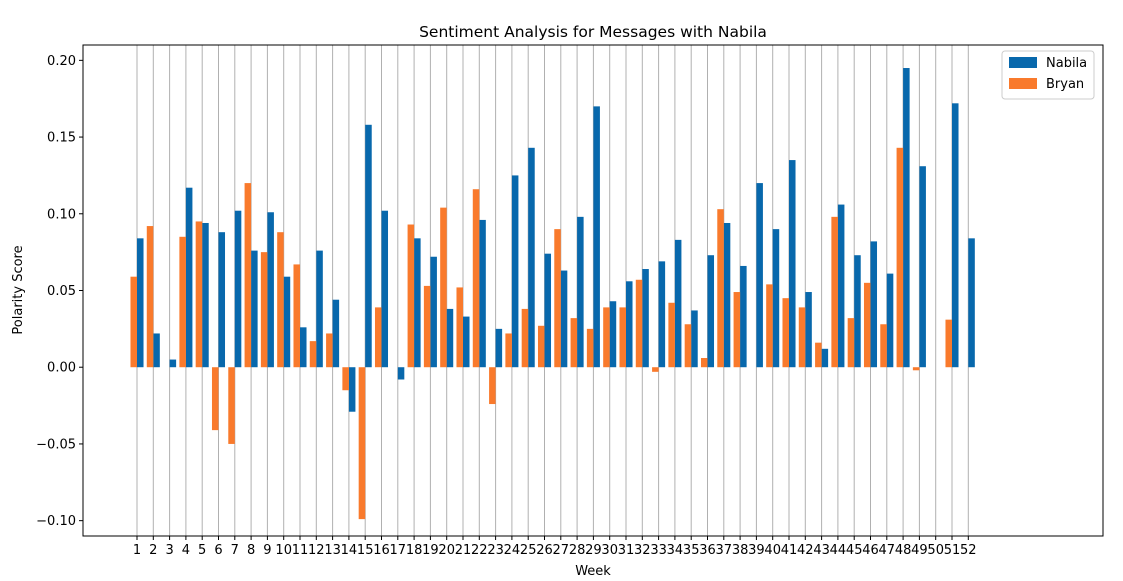 This screenshot has width=1123, height=581. I want to click on x-tick-label: 41, so click(789, 550).